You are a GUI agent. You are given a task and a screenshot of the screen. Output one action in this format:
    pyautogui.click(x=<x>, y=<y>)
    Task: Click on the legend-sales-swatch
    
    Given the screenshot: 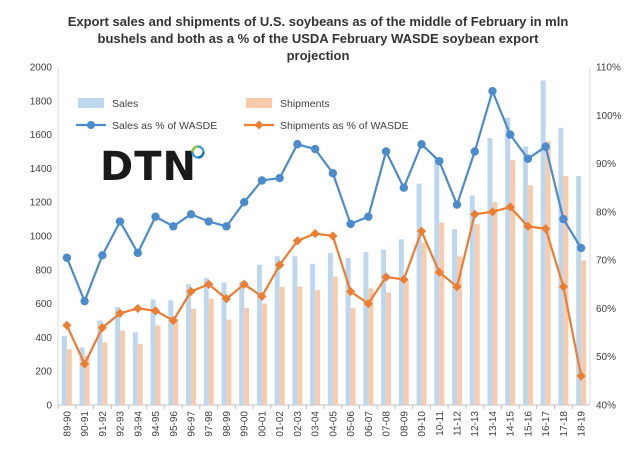 What is the action you would take?
    pyautogui.click(x=91, y=103)
    